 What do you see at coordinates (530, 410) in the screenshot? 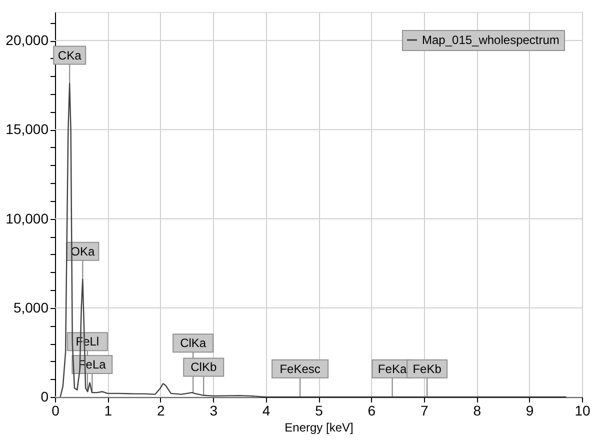
I see `x-tick-label: 9` at bounding box center [530, 410].